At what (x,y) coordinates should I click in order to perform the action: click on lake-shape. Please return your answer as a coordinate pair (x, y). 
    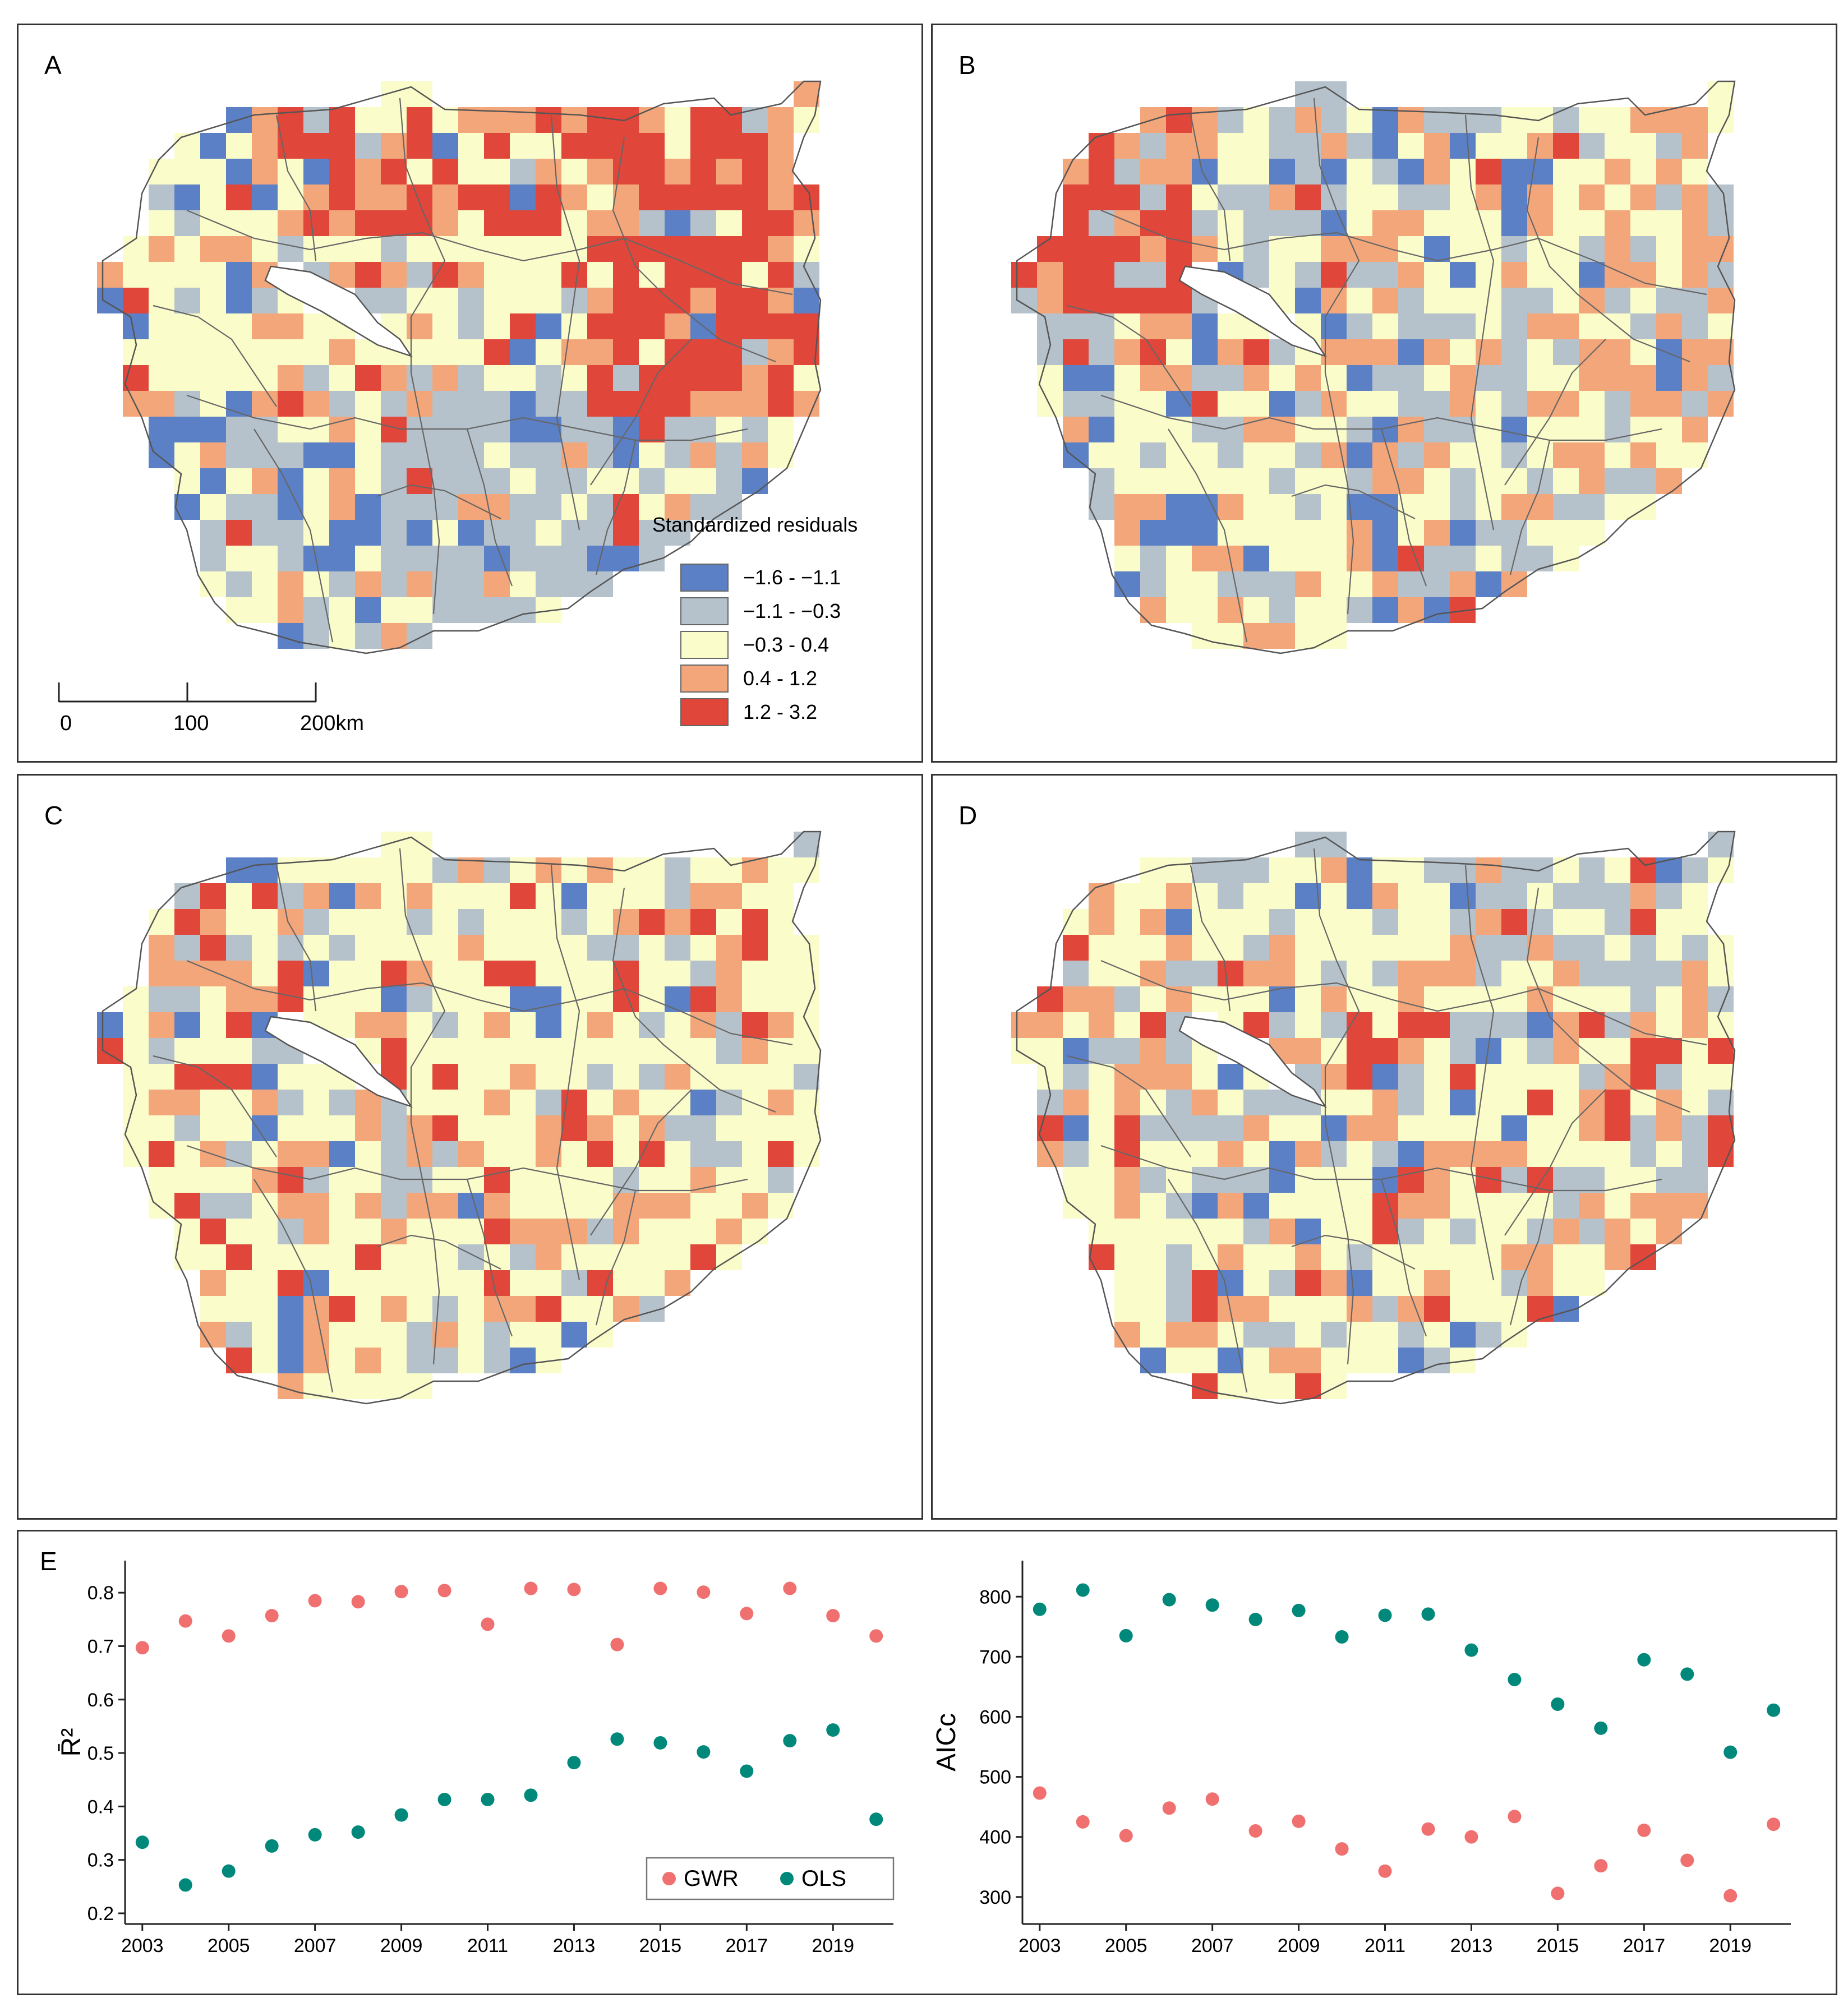
    Looking at the image, I should click on (338, 1062).